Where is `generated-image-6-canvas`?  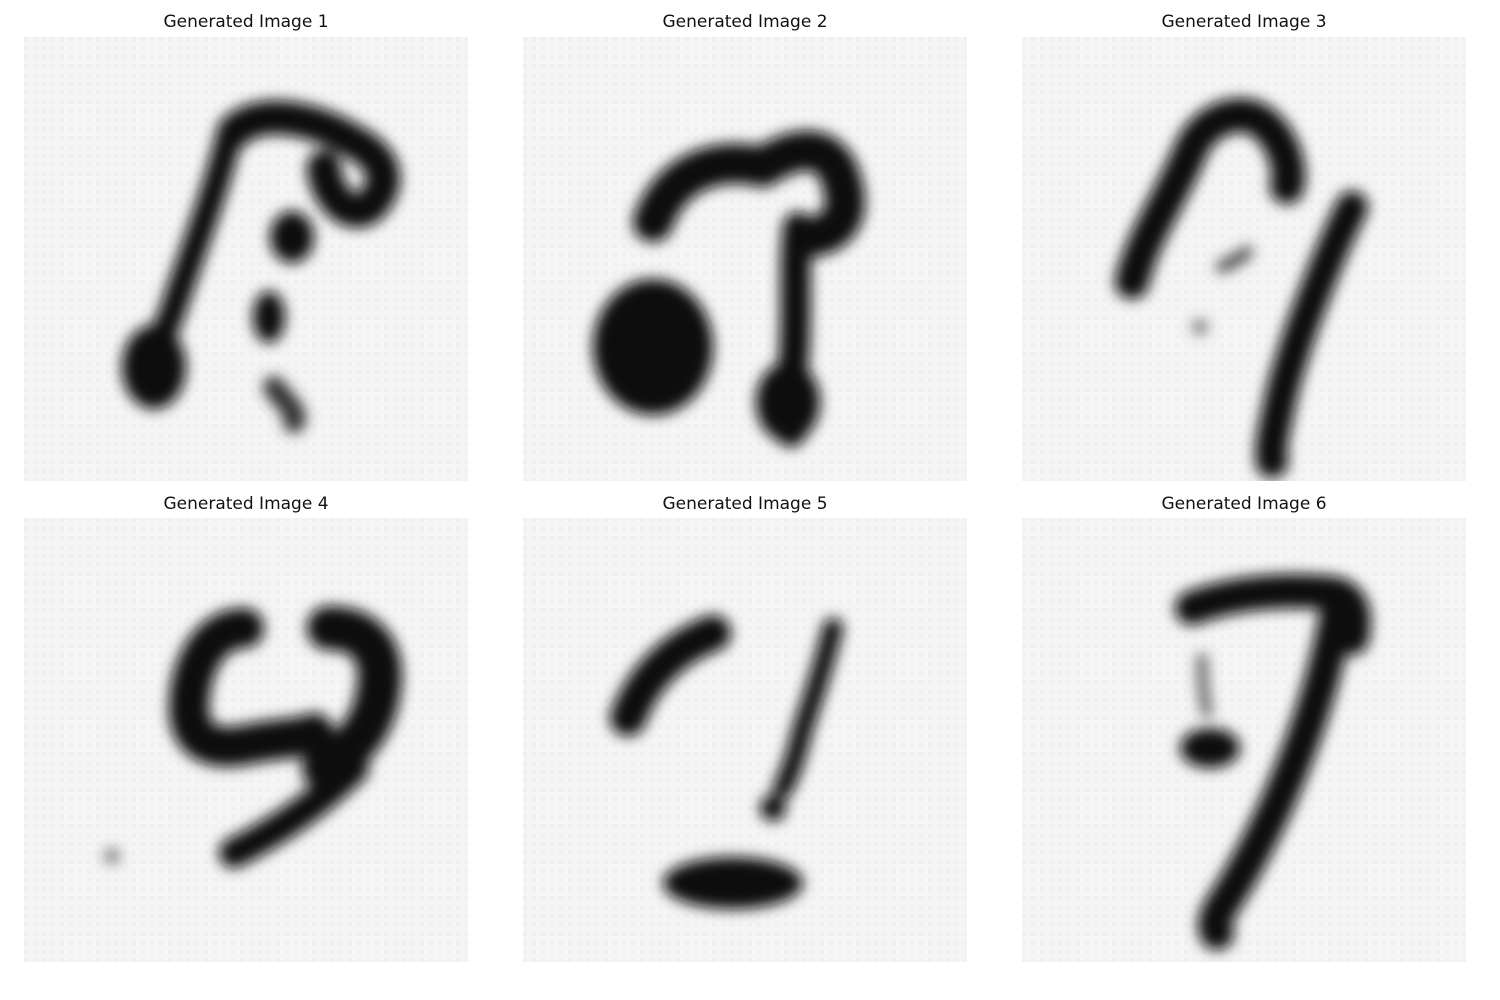
generated-image-6-canvas is located at coordinates (1244, 740).